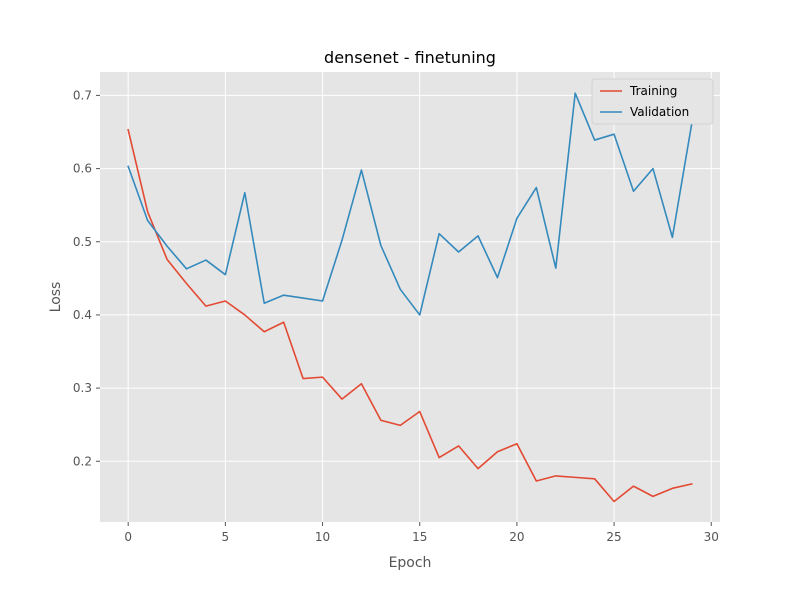  I want to click on y-tick-label: 0.6, so click(82, 169).